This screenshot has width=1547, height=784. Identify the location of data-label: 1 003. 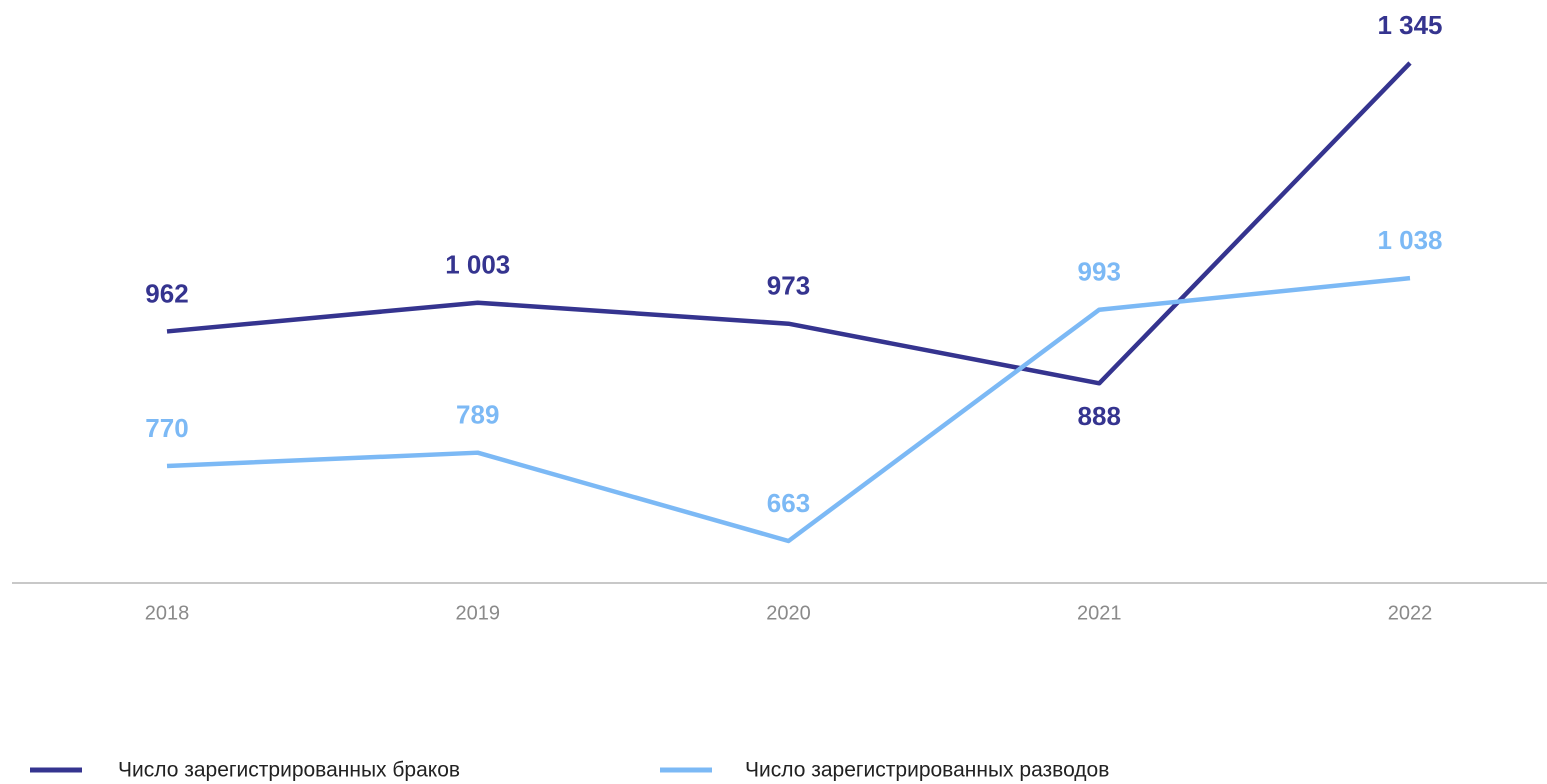
(477, 265).